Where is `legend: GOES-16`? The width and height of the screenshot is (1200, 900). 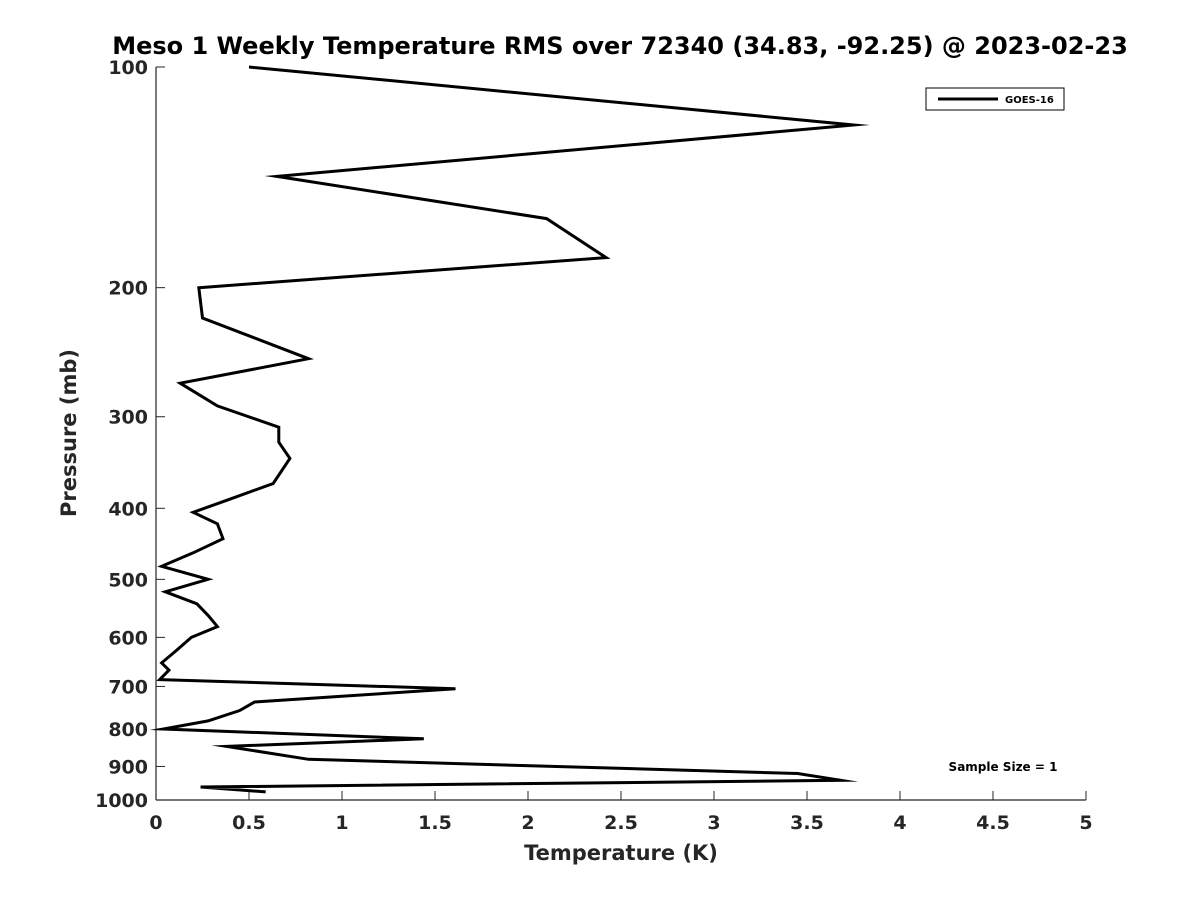
legend: GOES-16 is located at coordinates (995, 99).